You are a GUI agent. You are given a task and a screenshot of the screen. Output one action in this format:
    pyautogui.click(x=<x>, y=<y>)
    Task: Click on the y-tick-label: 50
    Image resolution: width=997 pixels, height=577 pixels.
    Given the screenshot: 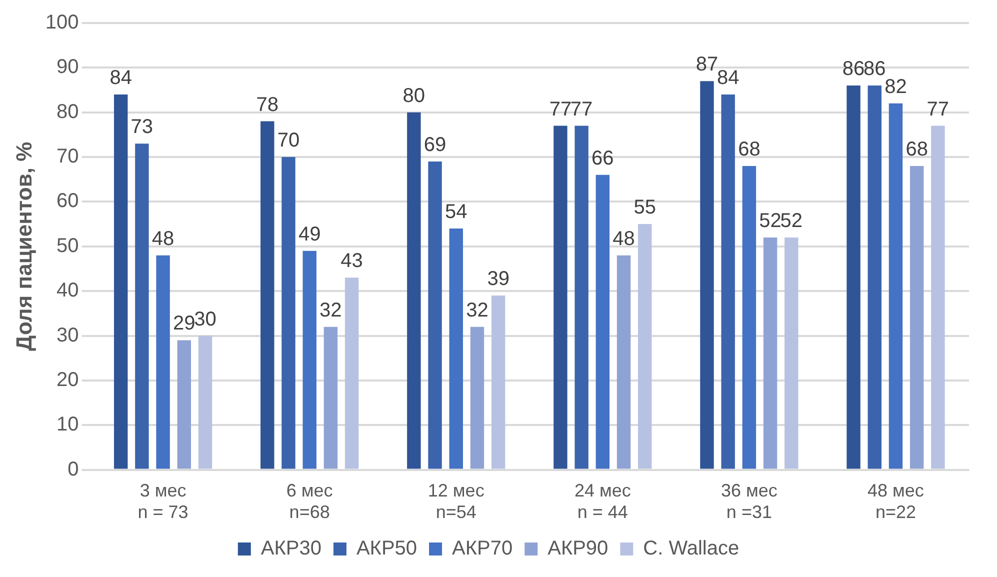 What is the action you would take?
    pyautogui.click(x=67, y=245)
    